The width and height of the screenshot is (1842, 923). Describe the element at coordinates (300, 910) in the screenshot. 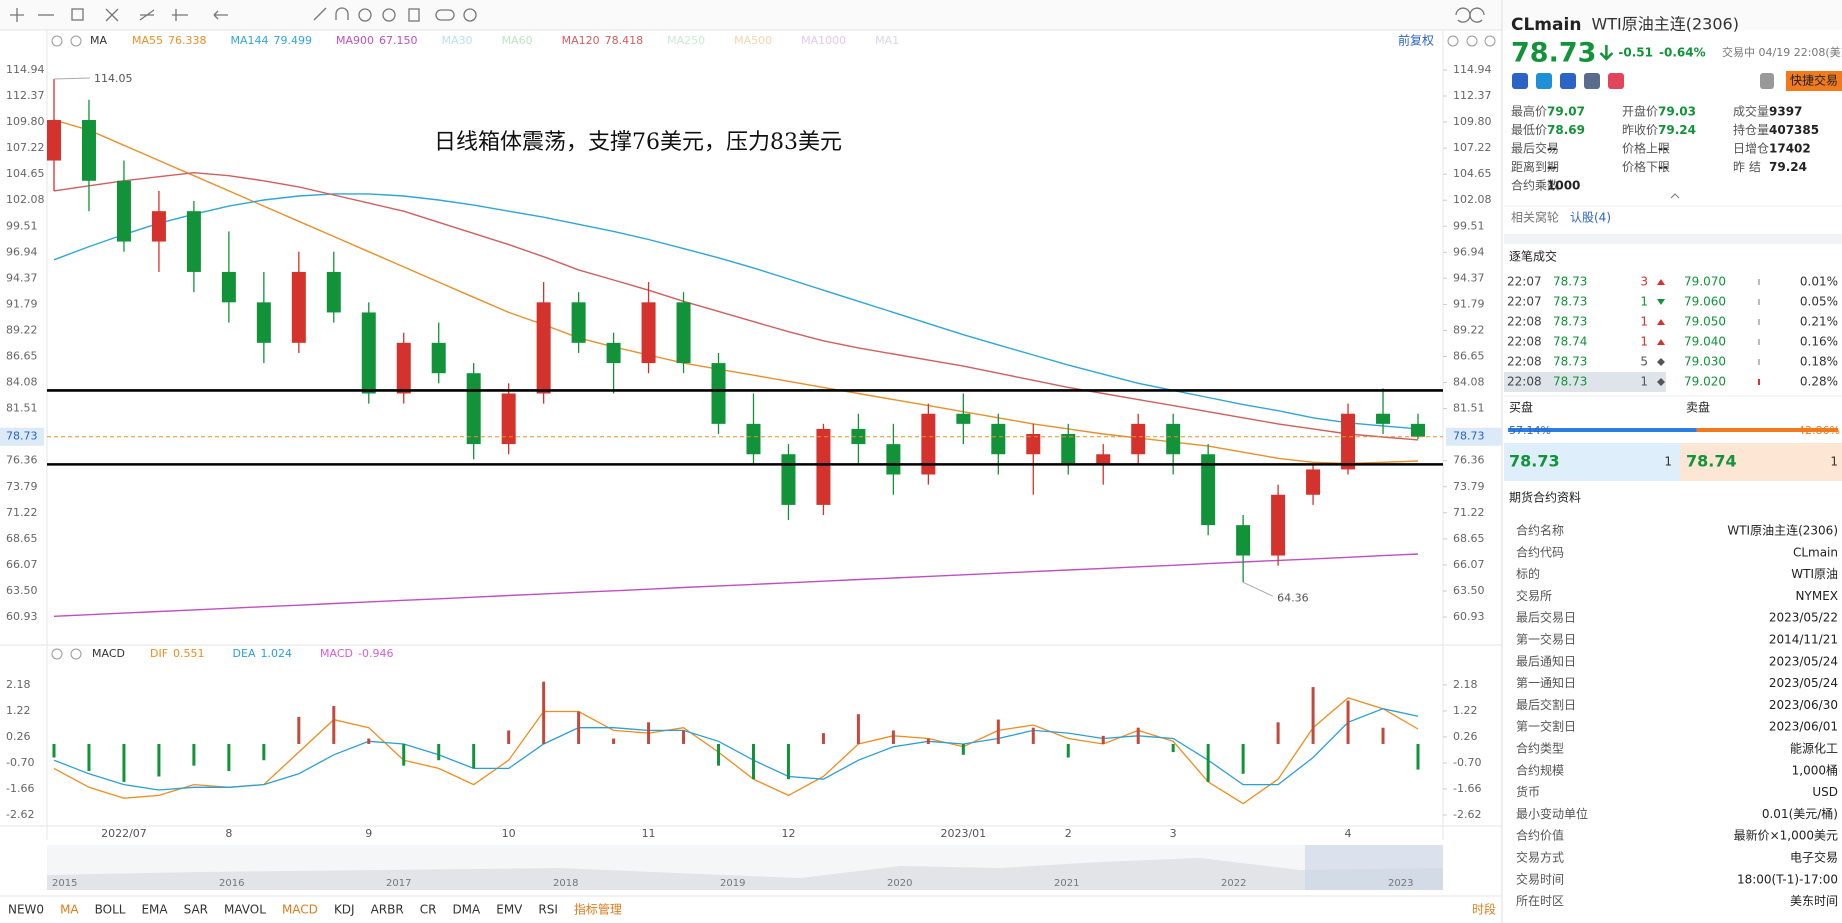

I see `indicator-tab: MACD` at that location.